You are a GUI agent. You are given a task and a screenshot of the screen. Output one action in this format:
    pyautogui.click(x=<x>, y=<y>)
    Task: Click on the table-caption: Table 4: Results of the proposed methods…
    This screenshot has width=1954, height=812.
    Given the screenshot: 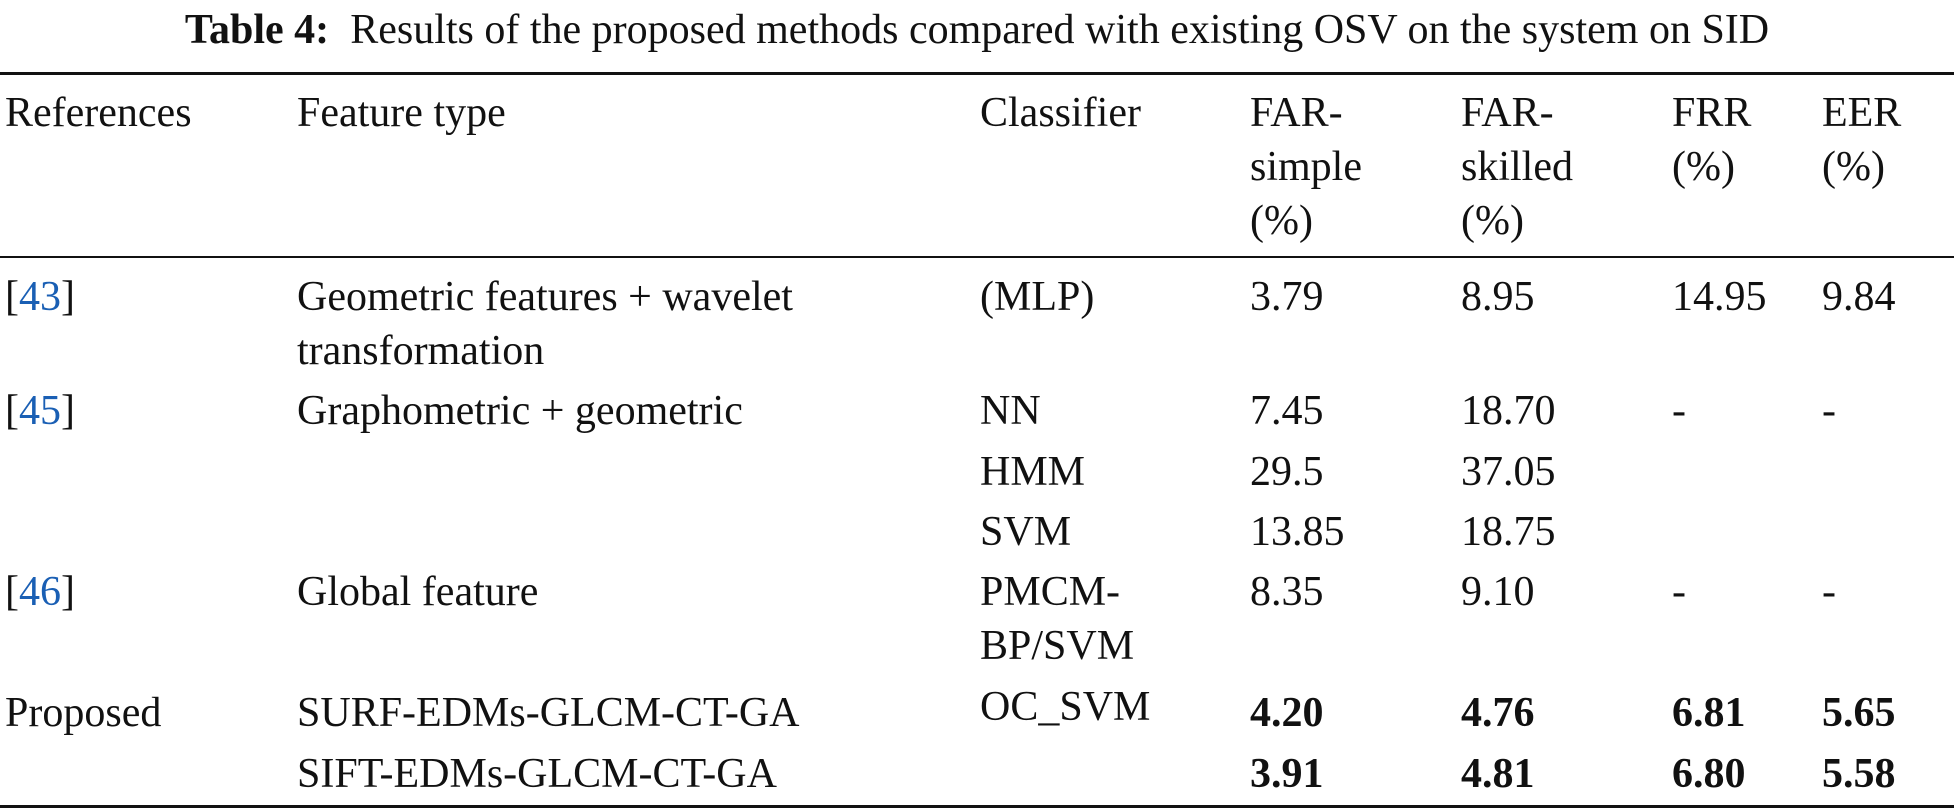 What is the action you would take?
    pyautogui.click(x=977, y=30)
    